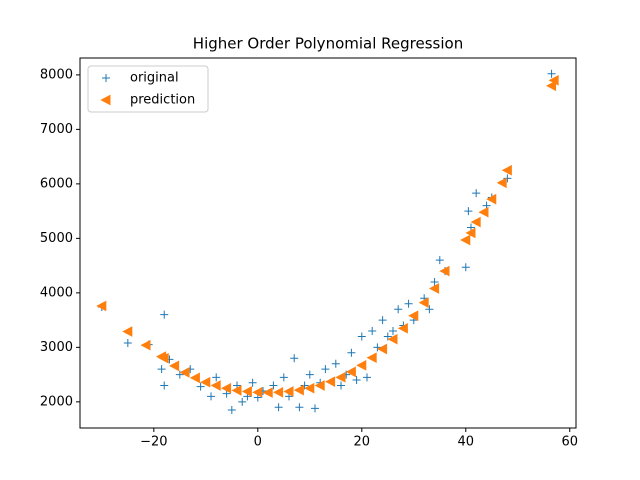  Describe the element at coordinates (362, 442) in the screenshot. I see `x-tick-label: 20` at that location.